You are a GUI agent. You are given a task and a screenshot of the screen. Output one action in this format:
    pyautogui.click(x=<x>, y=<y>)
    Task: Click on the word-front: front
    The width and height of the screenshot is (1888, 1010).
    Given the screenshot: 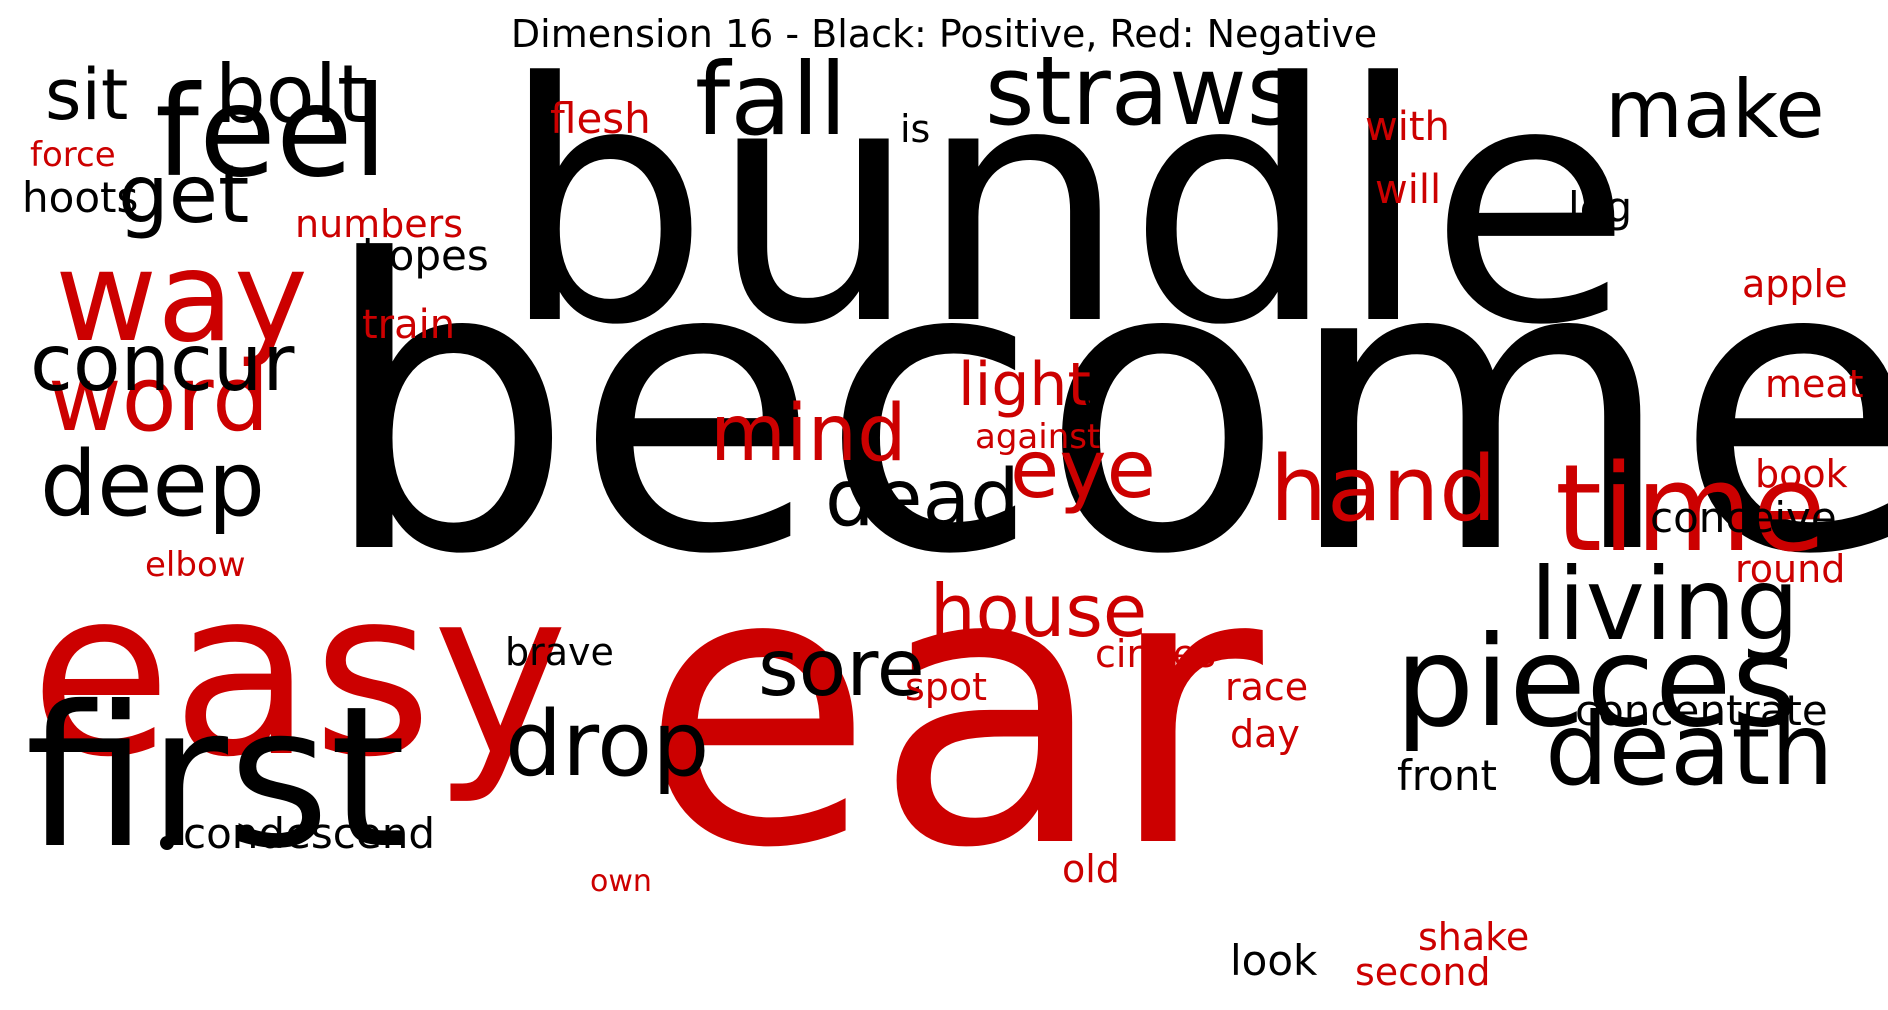 What is the action you would take?
    pyautogui.click(x=1447, y=775)
    